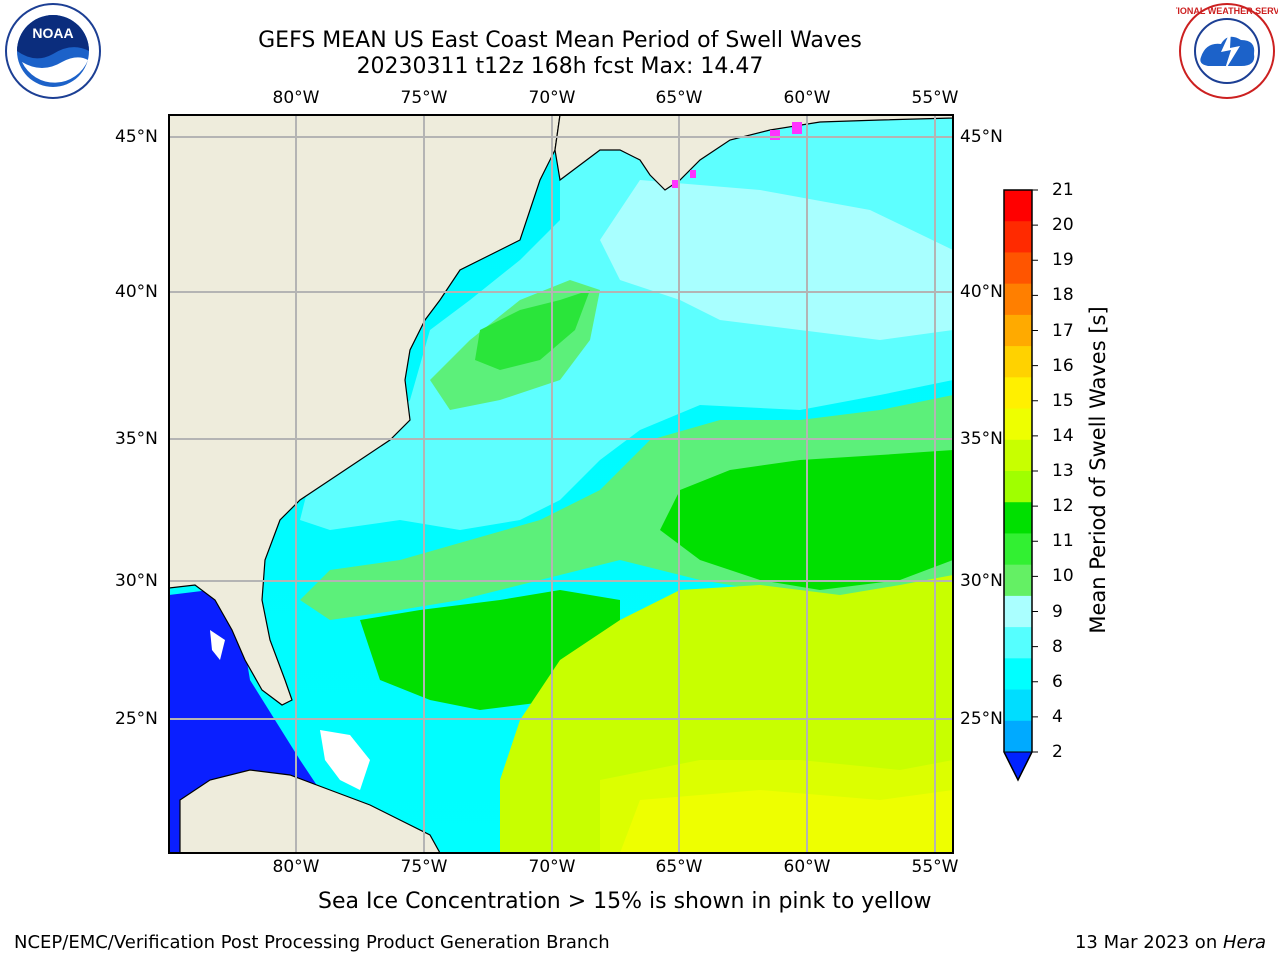  I want to click on colorbar, so click(1020, 485).